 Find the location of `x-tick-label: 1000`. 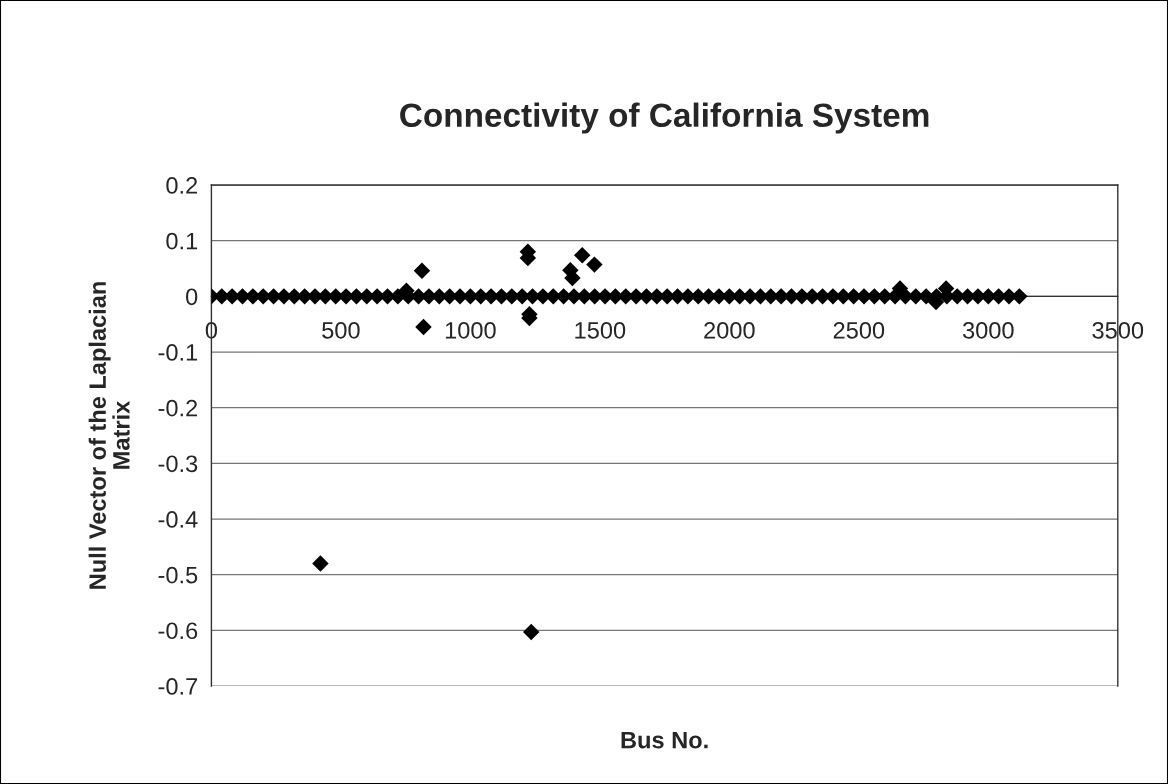

x-tick-label: 1000 is located at coordinates (470, 330).